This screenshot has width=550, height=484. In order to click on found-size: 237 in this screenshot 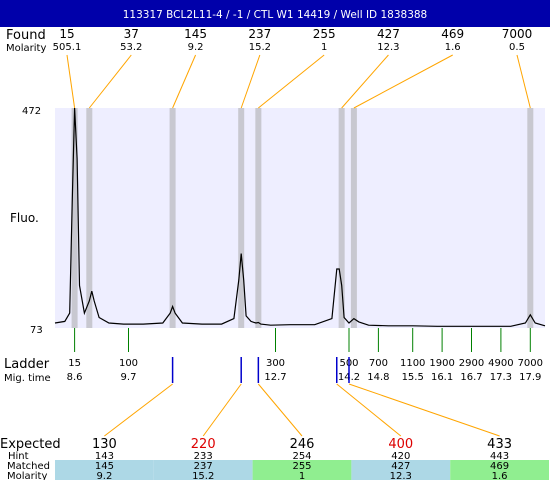, I will do `click(259, 34)`.